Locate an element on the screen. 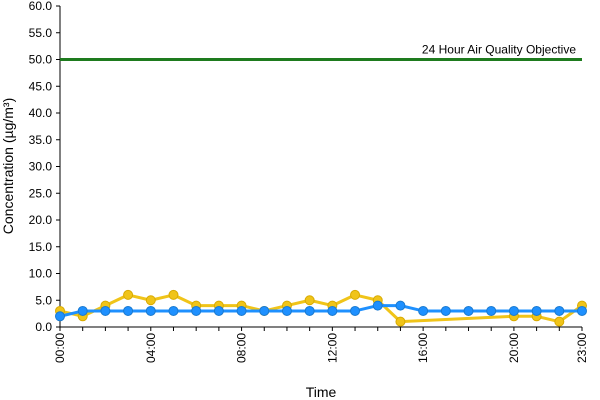  y-tick-label: 5.0 is located at coordinates (43, 300).